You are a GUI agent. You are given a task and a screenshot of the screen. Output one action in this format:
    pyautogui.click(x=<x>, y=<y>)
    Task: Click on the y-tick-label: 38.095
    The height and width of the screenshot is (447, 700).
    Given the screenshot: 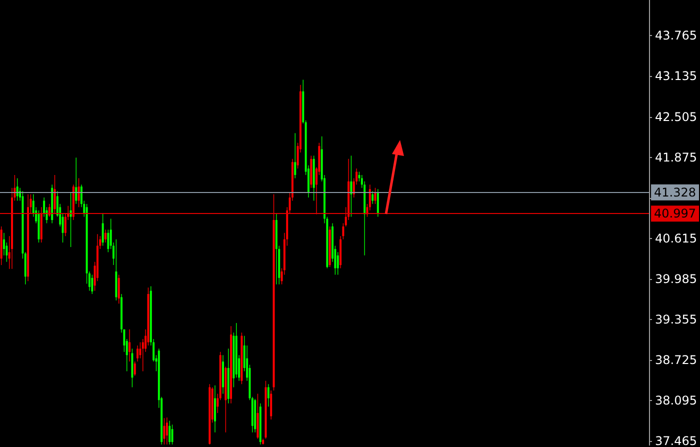 What is the action you would take?
    pyautogui.click(x=676, y=400)
    